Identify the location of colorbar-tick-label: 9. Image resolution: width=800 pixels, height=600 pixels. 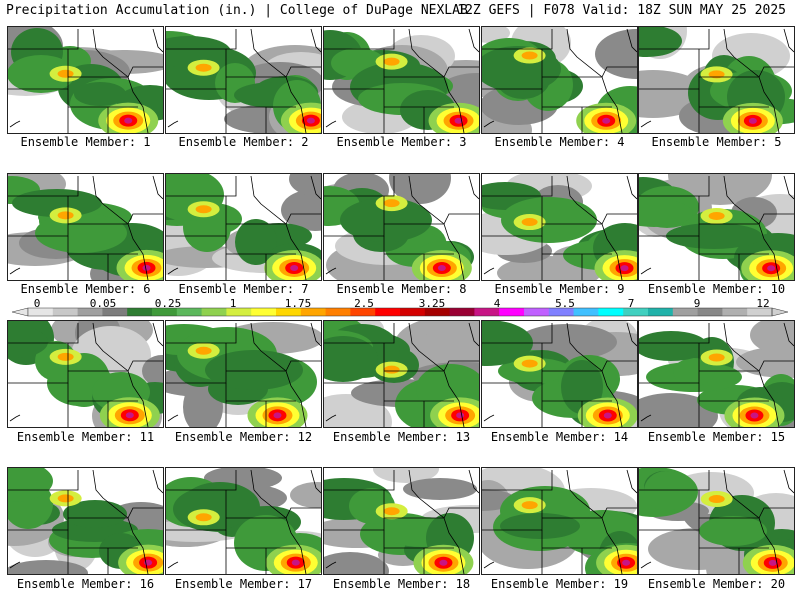
(697, 303).